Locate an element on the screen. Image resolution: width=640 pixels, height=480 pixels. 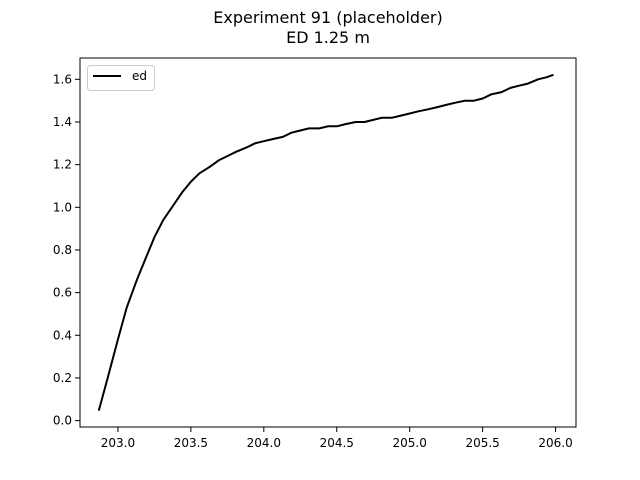
x-tick-label: 206.0 is located at coordinates (555, 443).